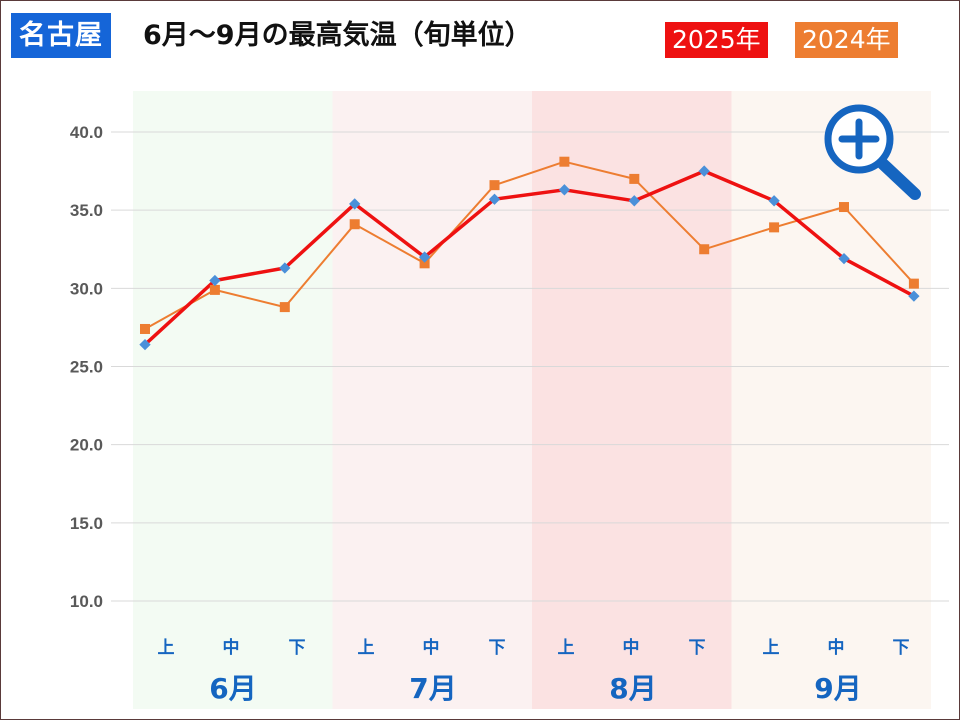  I want to click on zoom-in-button, so click(873, 153).